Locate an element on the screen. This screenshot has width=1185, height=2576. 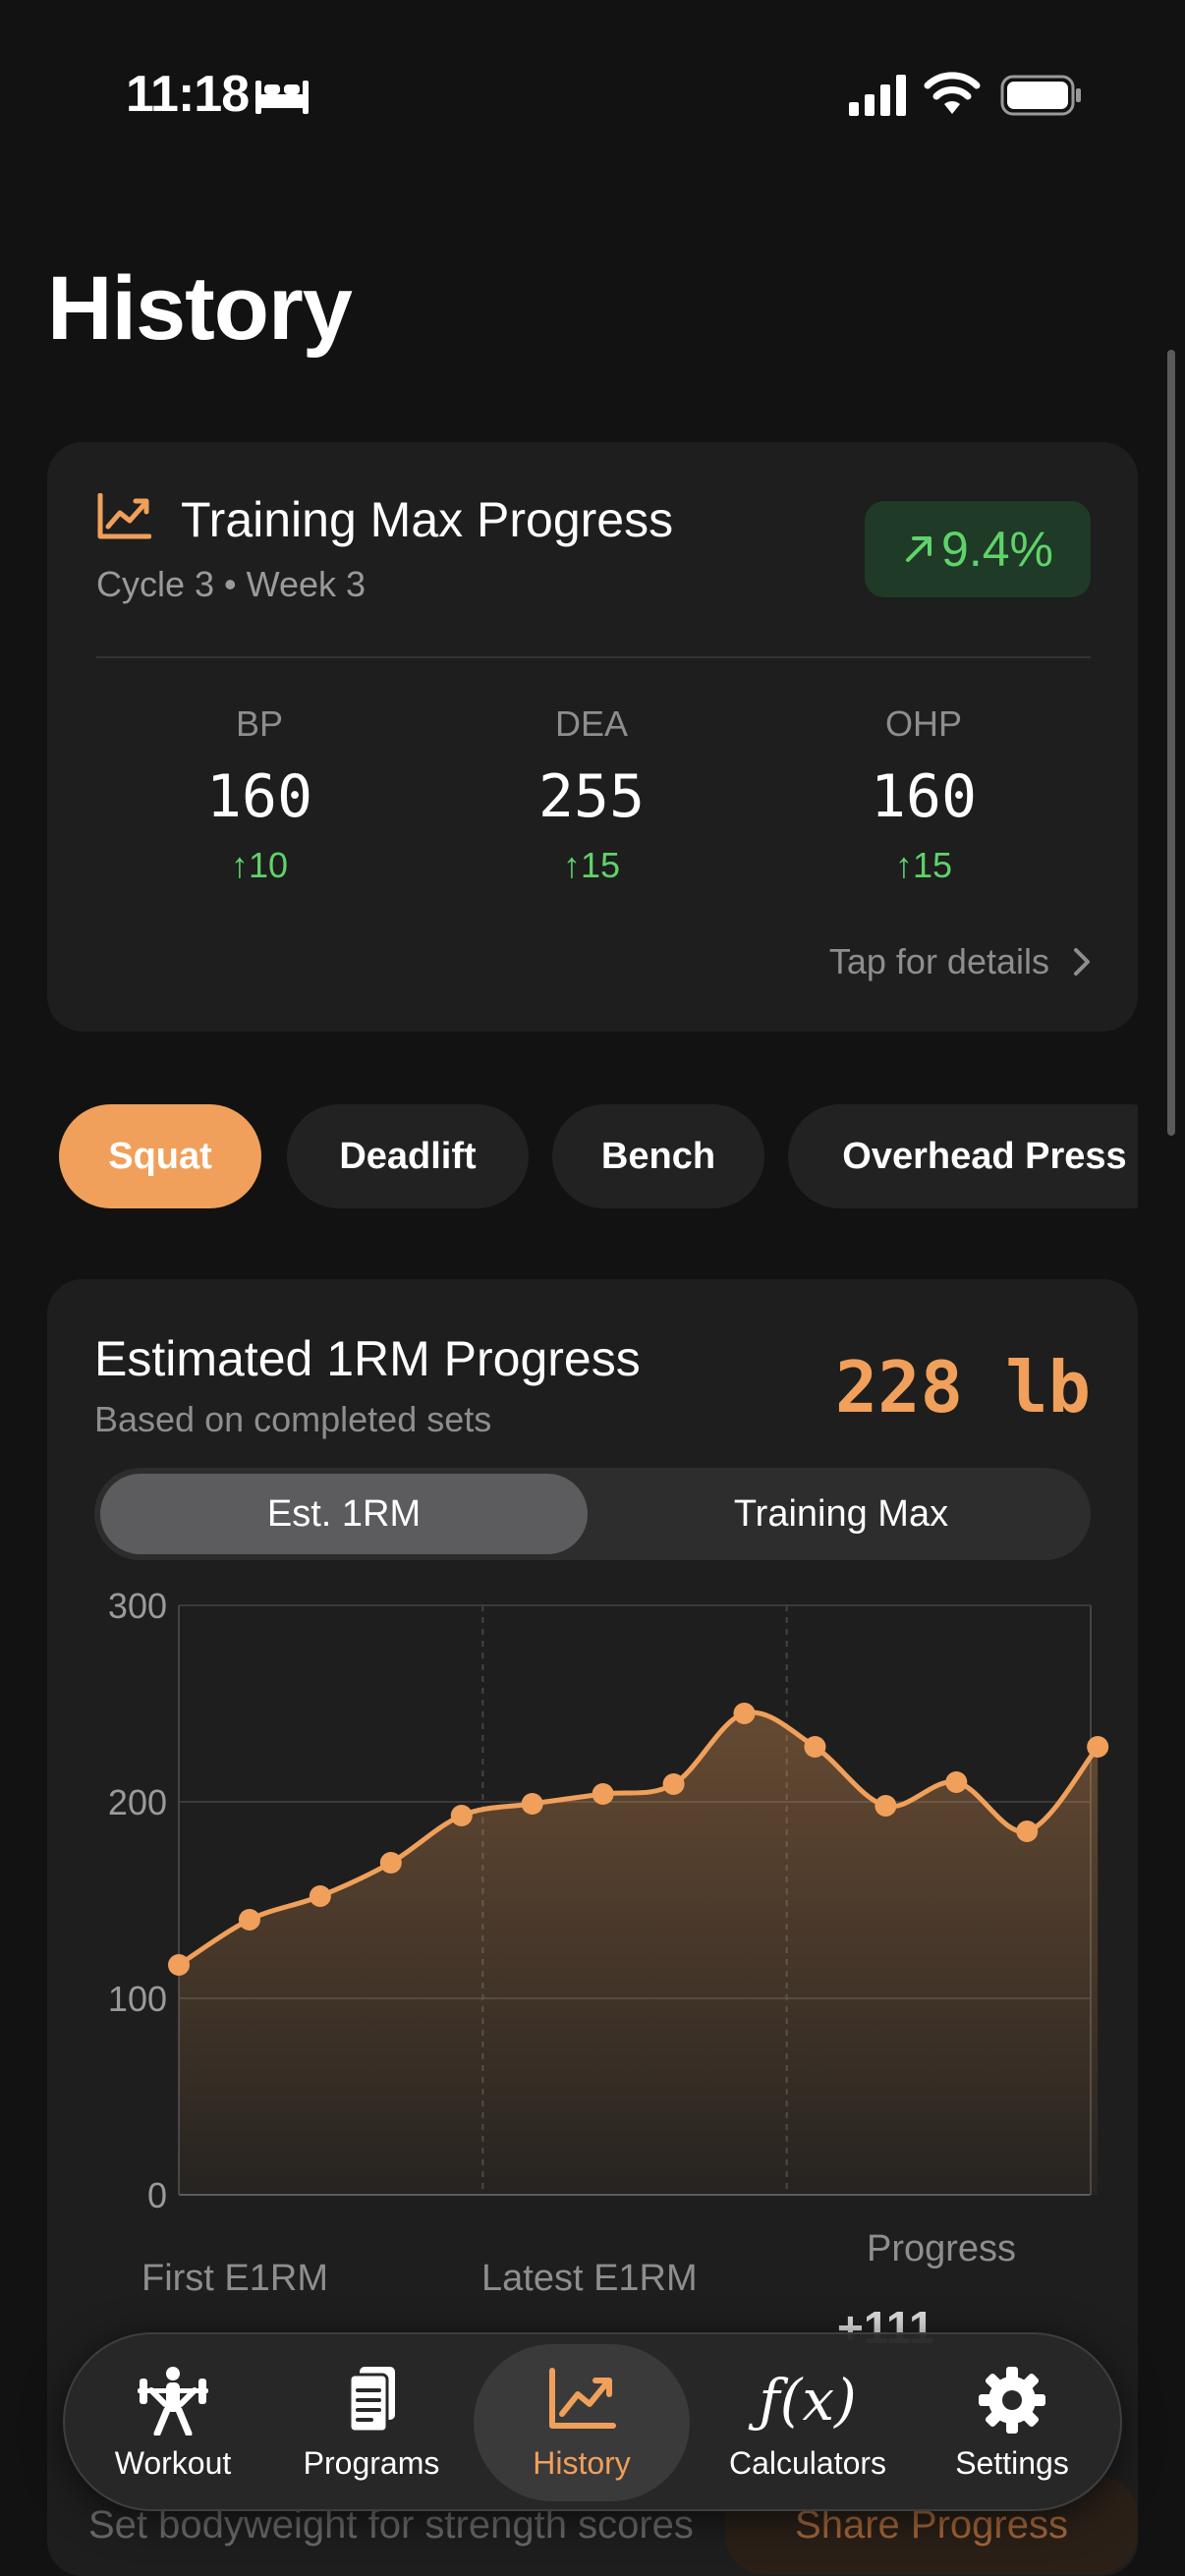
chart-area-fill is located at coordinates (639, 1953).